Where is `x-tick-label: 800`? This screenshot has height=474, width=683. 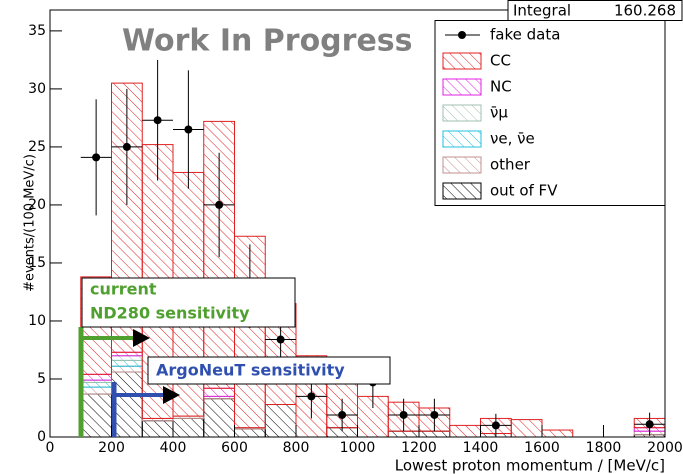 x-tick-label: 800 is located at coordinates (296, 448).